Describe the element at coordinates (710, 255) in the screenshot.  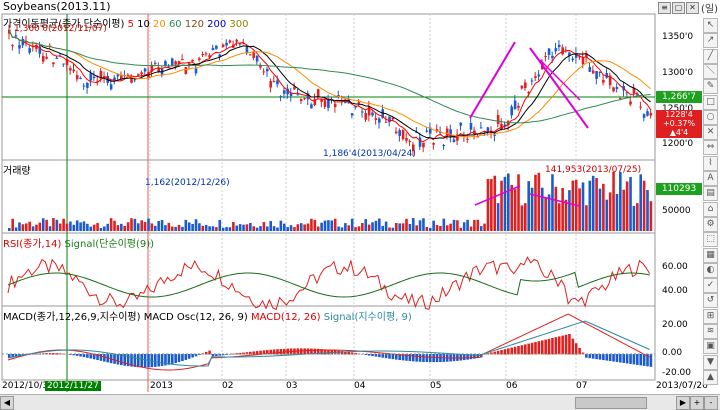
I see `tool-button-15: ▦` at that location.